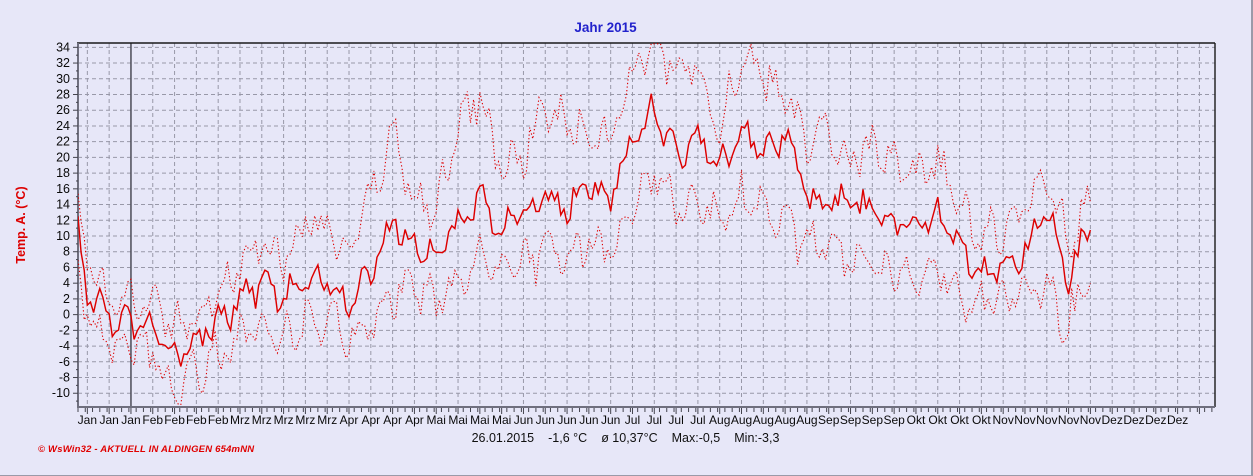  What do you see at coordinates (63, 63) in the screenshot?
I see `y-tick-label: 32` at bounding box center [63, 63].